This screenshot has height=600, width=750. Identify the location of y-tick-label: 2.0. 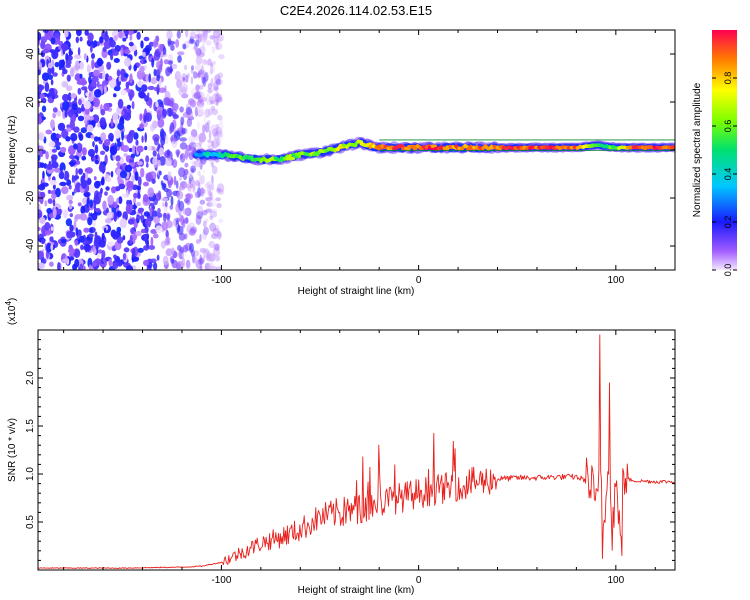
(30, 378).